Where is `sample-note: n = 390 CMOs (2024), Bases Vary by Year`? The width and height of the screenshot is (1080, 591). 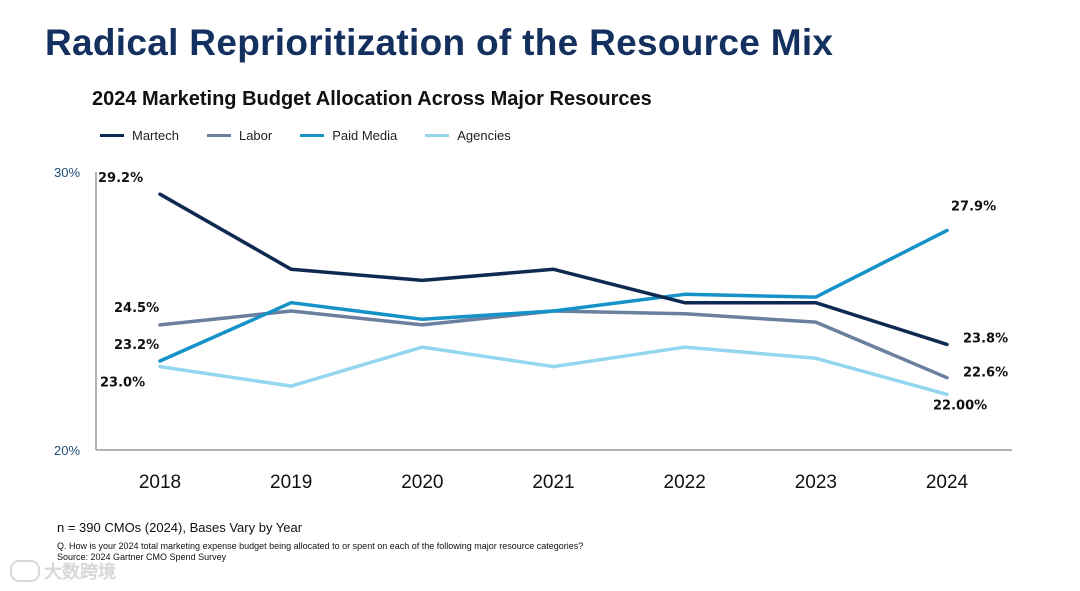
sample-note: n = 390 CMOs (2024), Bases Vary by Year is located at coordinates (180, 527).